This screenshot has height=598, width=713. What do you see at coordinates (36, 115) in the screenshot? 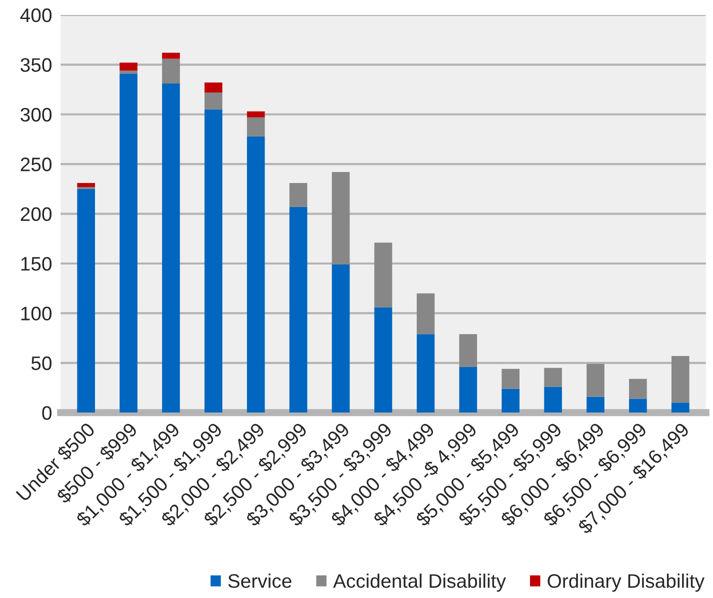
I see `y-tick-label: 300` at bounding box center [36, 115].